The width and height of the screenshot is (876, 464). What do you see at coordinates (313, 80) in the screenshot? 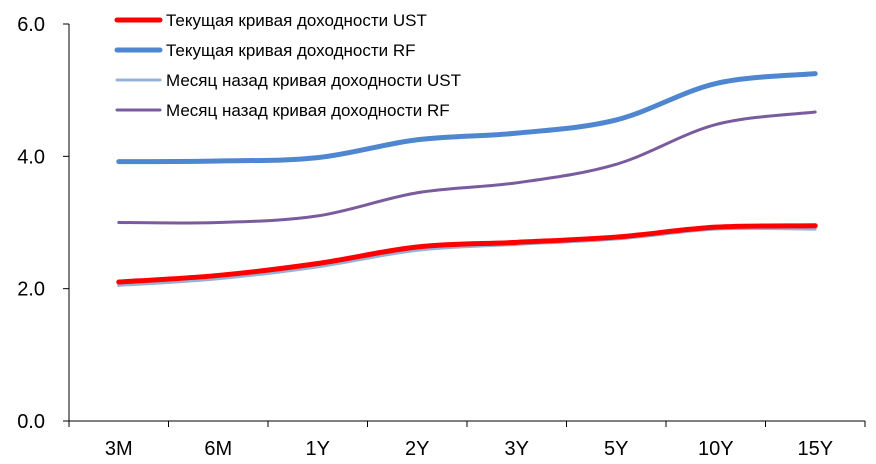
I see `legend-label-3: Месяц назад кривая доходности UST` at bounding box center [313, 80].